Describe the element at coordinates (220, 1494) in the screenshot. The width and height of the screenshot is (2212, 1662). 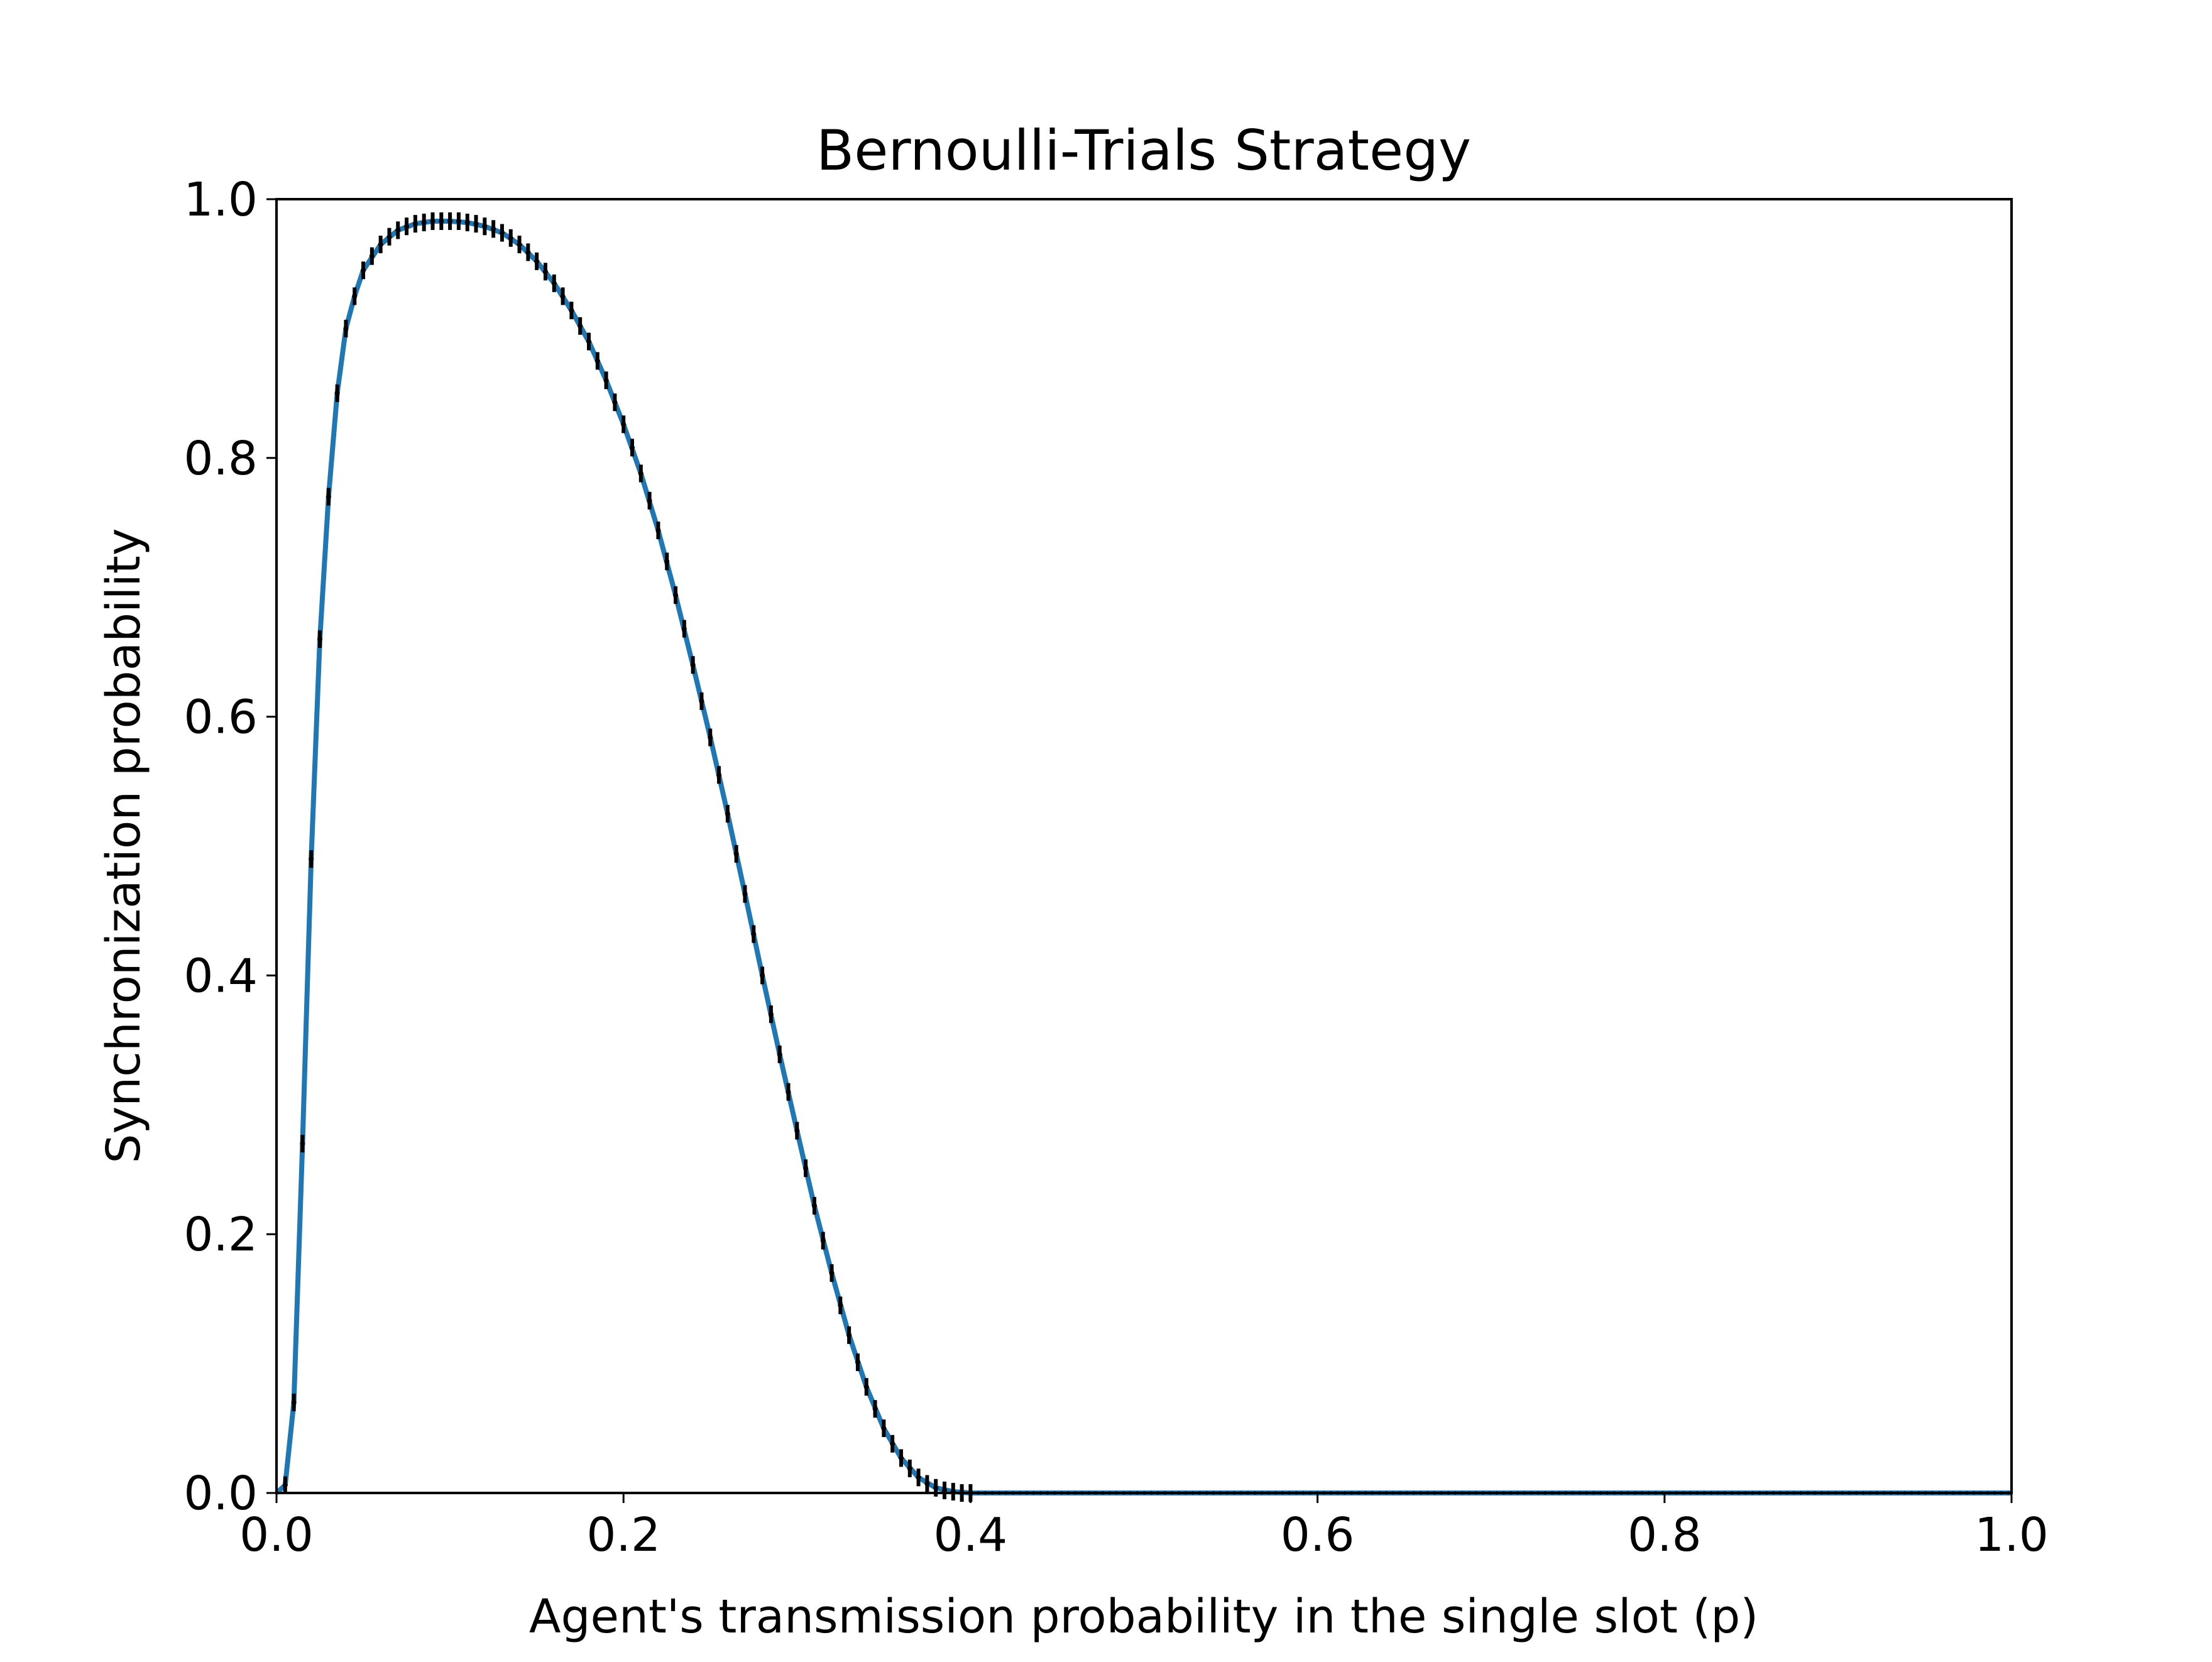
I see `y-tick-label: 0.0` at that location.